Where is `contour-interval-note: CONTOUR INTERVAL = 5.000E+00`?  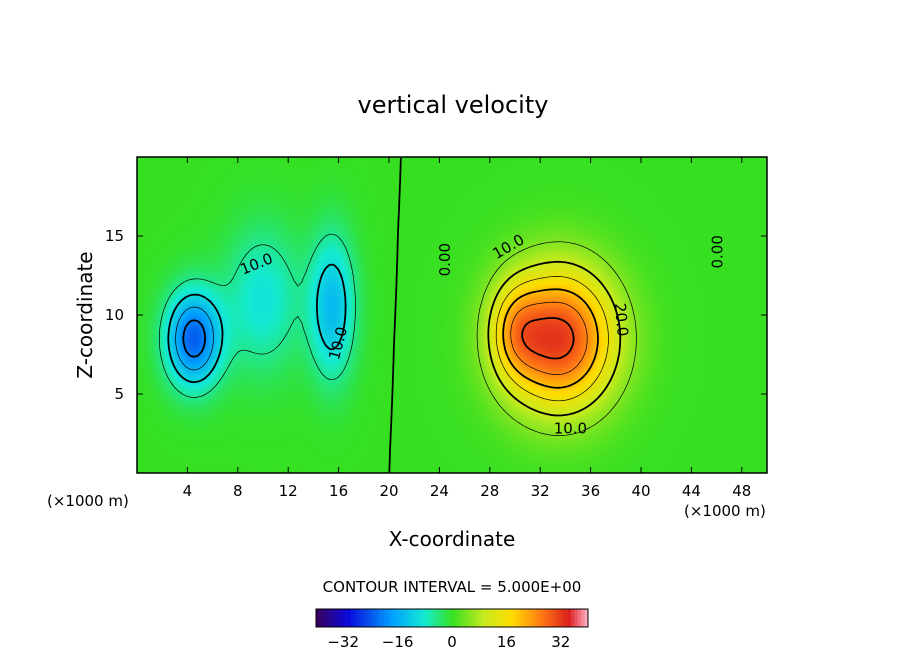 contour-interval-note: CONTOUR INTERVAL = 5.000E+00 is located at coordinates (452, 587).